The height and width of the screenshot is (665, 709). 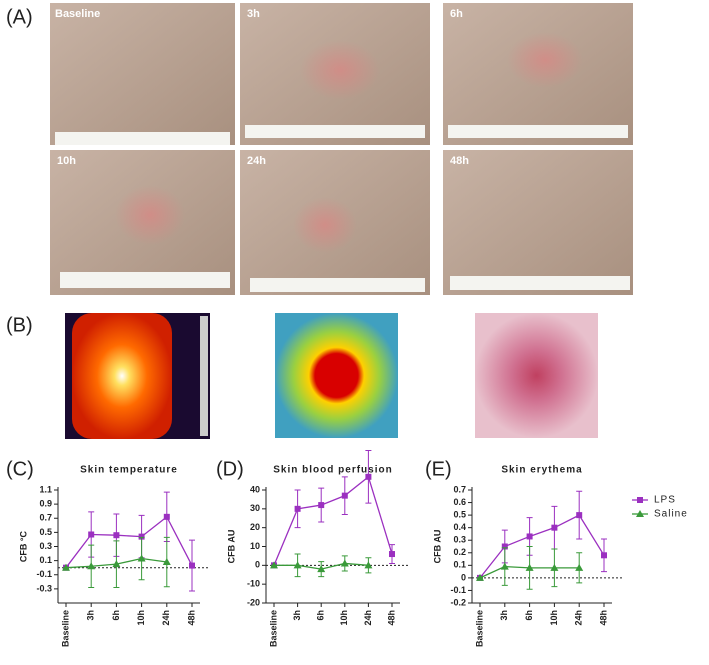 What do you see at coordinates (438, 469) in the screenshot?
I see `panel-label: (E)` at bounding box center [438, 469].